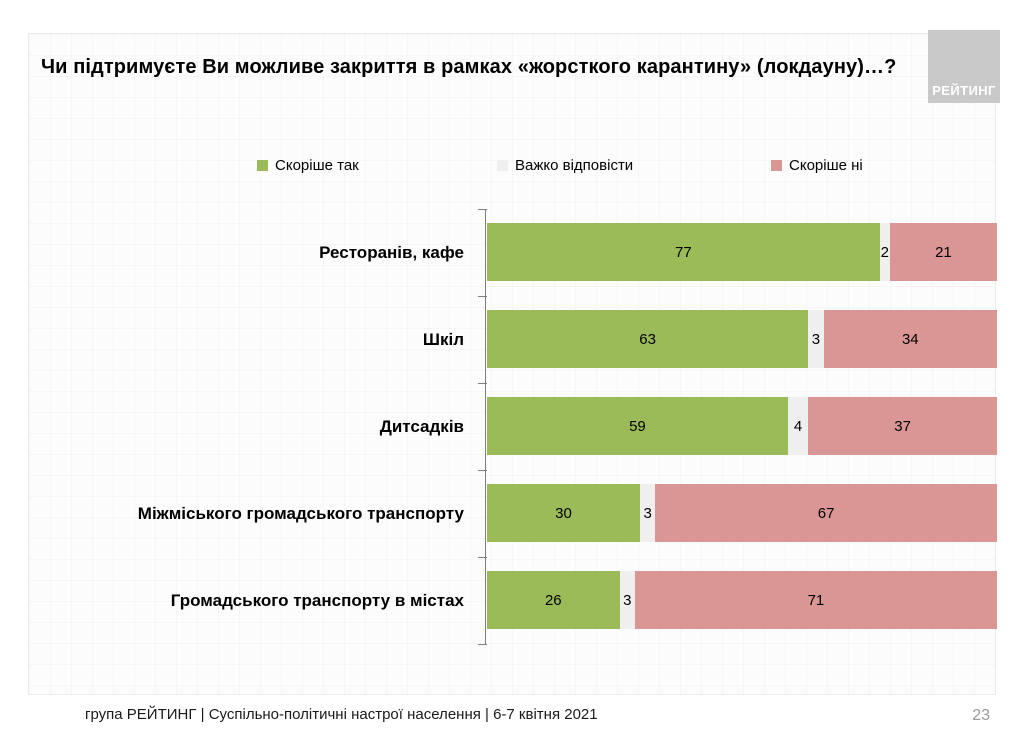  I want to click on chart-row: Ресторанів, кафе 77 2 21, so click(513, 252).